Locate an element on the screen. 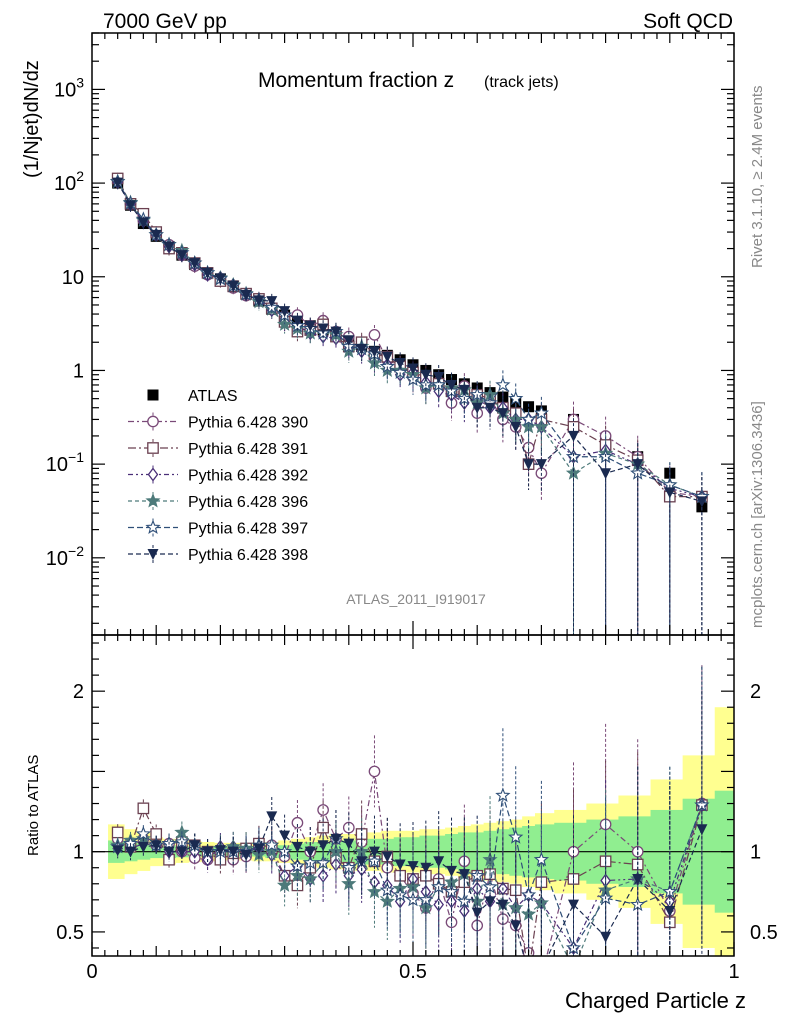 Image resolution: width=786 pixels, height=1024 pixels. legend-item: ATLAS is located at coordinates (192, 396).